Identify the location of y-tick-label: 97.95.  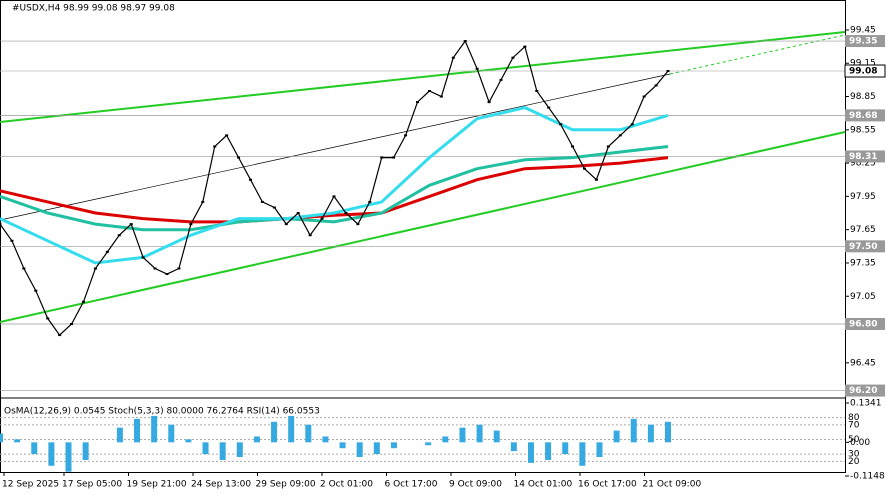
(863, 197).